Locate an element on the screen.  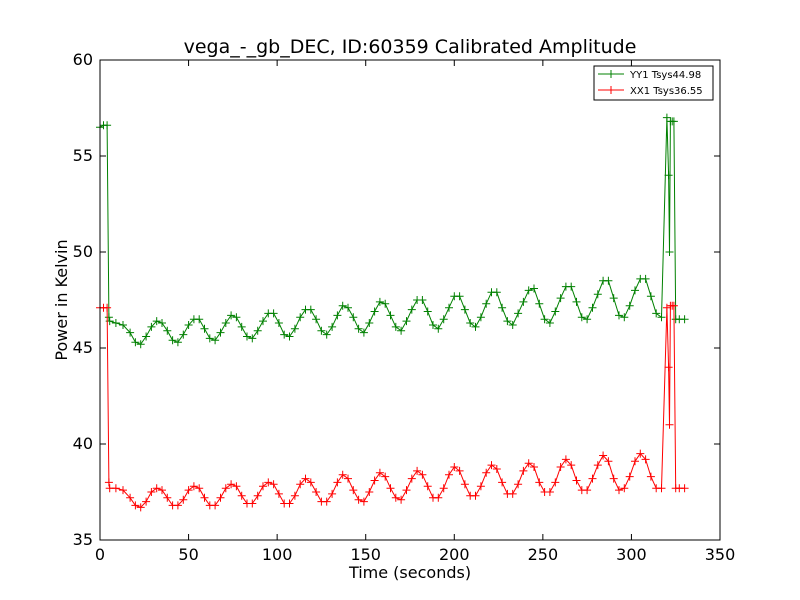
y-tick-label: 35 is located at coordinates (83, 539).